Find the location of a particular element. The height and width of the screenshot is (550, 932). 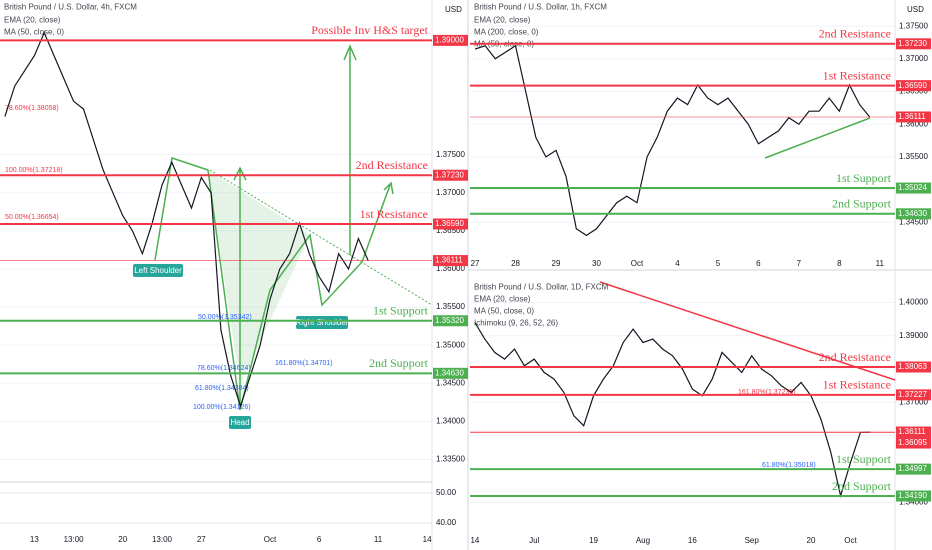

pattern-path is located at coordinates (272, 284).